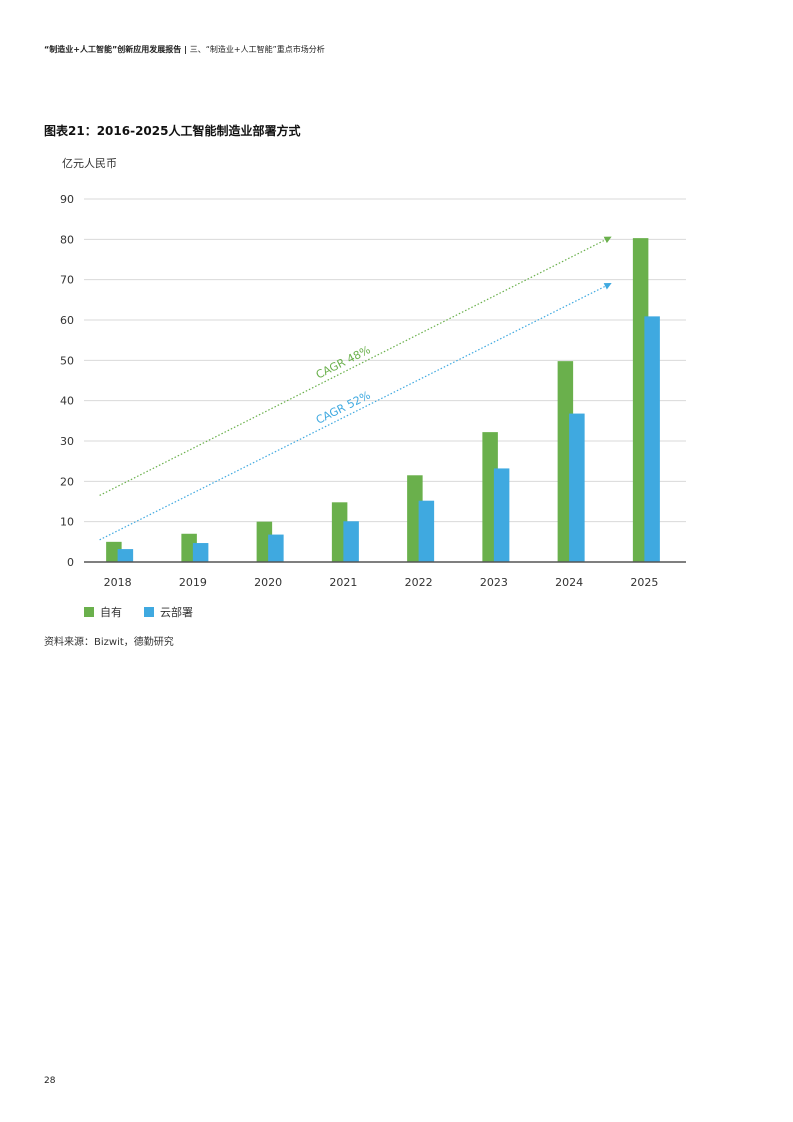 This screenshot has width=793, height=1122. I want to click on bar-cloud-2018, so click(125, 555).